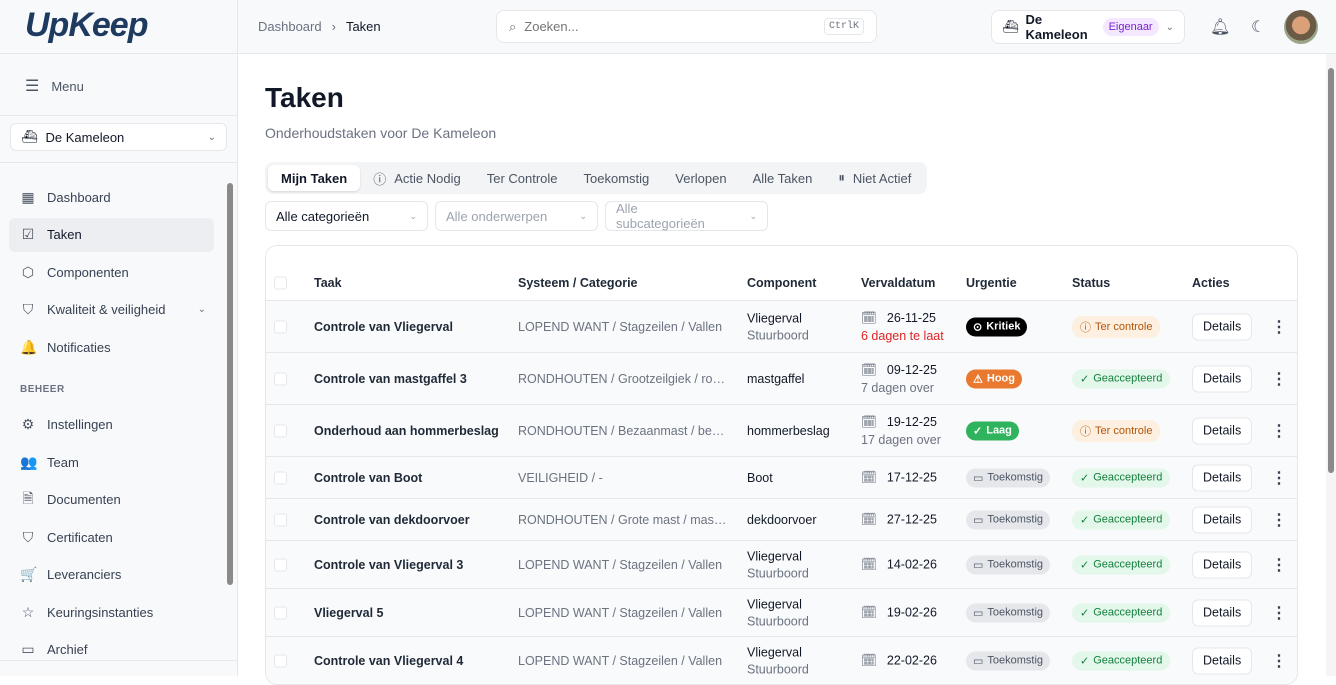  Describe the element at coordinates (997, 326) in the screenshot. I see `urgency-badge: ⊙ Kritiek` at that location.